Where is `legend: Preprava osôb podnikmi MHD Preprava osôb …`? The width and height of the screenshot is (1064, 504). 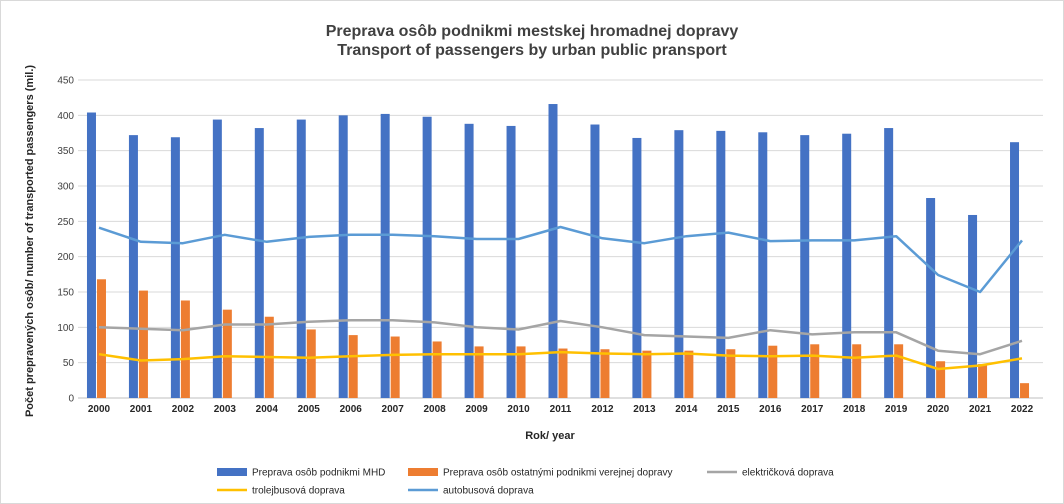
legend: Preprava osôb podnikmi MHD Preprava osôb … is located at coordinates (525, 482).